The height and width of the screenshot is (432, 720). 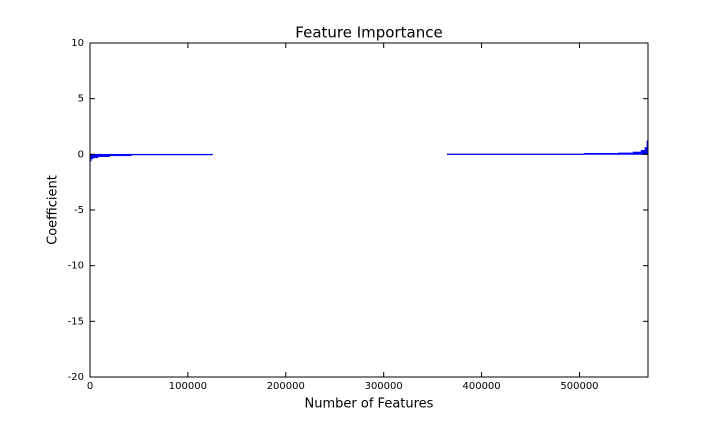 What do you see at coordinates (188, 386) in the screenshot?
I see `x-tick-label: 100000` at bounding box center [188, 386].